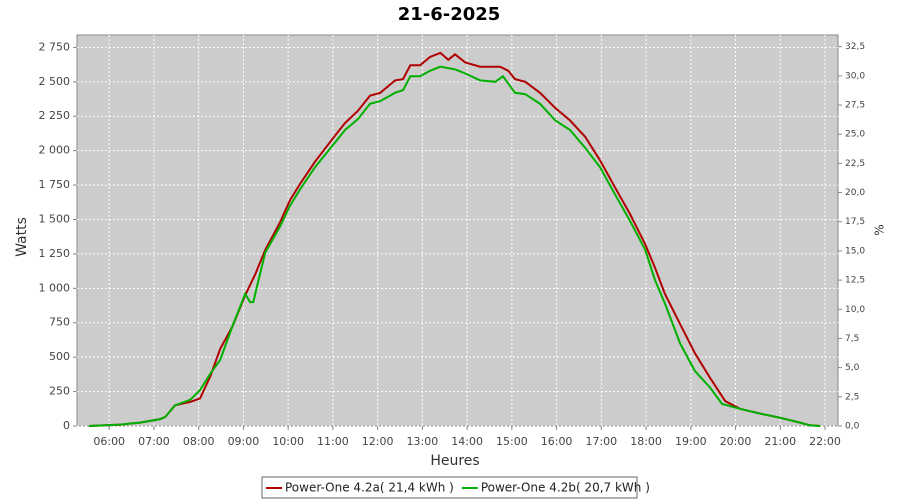  What do you see at coordinates (109, 441) in the screenshot?
I see `x-tick-label: 06:00` at bounding box center [109, 441].